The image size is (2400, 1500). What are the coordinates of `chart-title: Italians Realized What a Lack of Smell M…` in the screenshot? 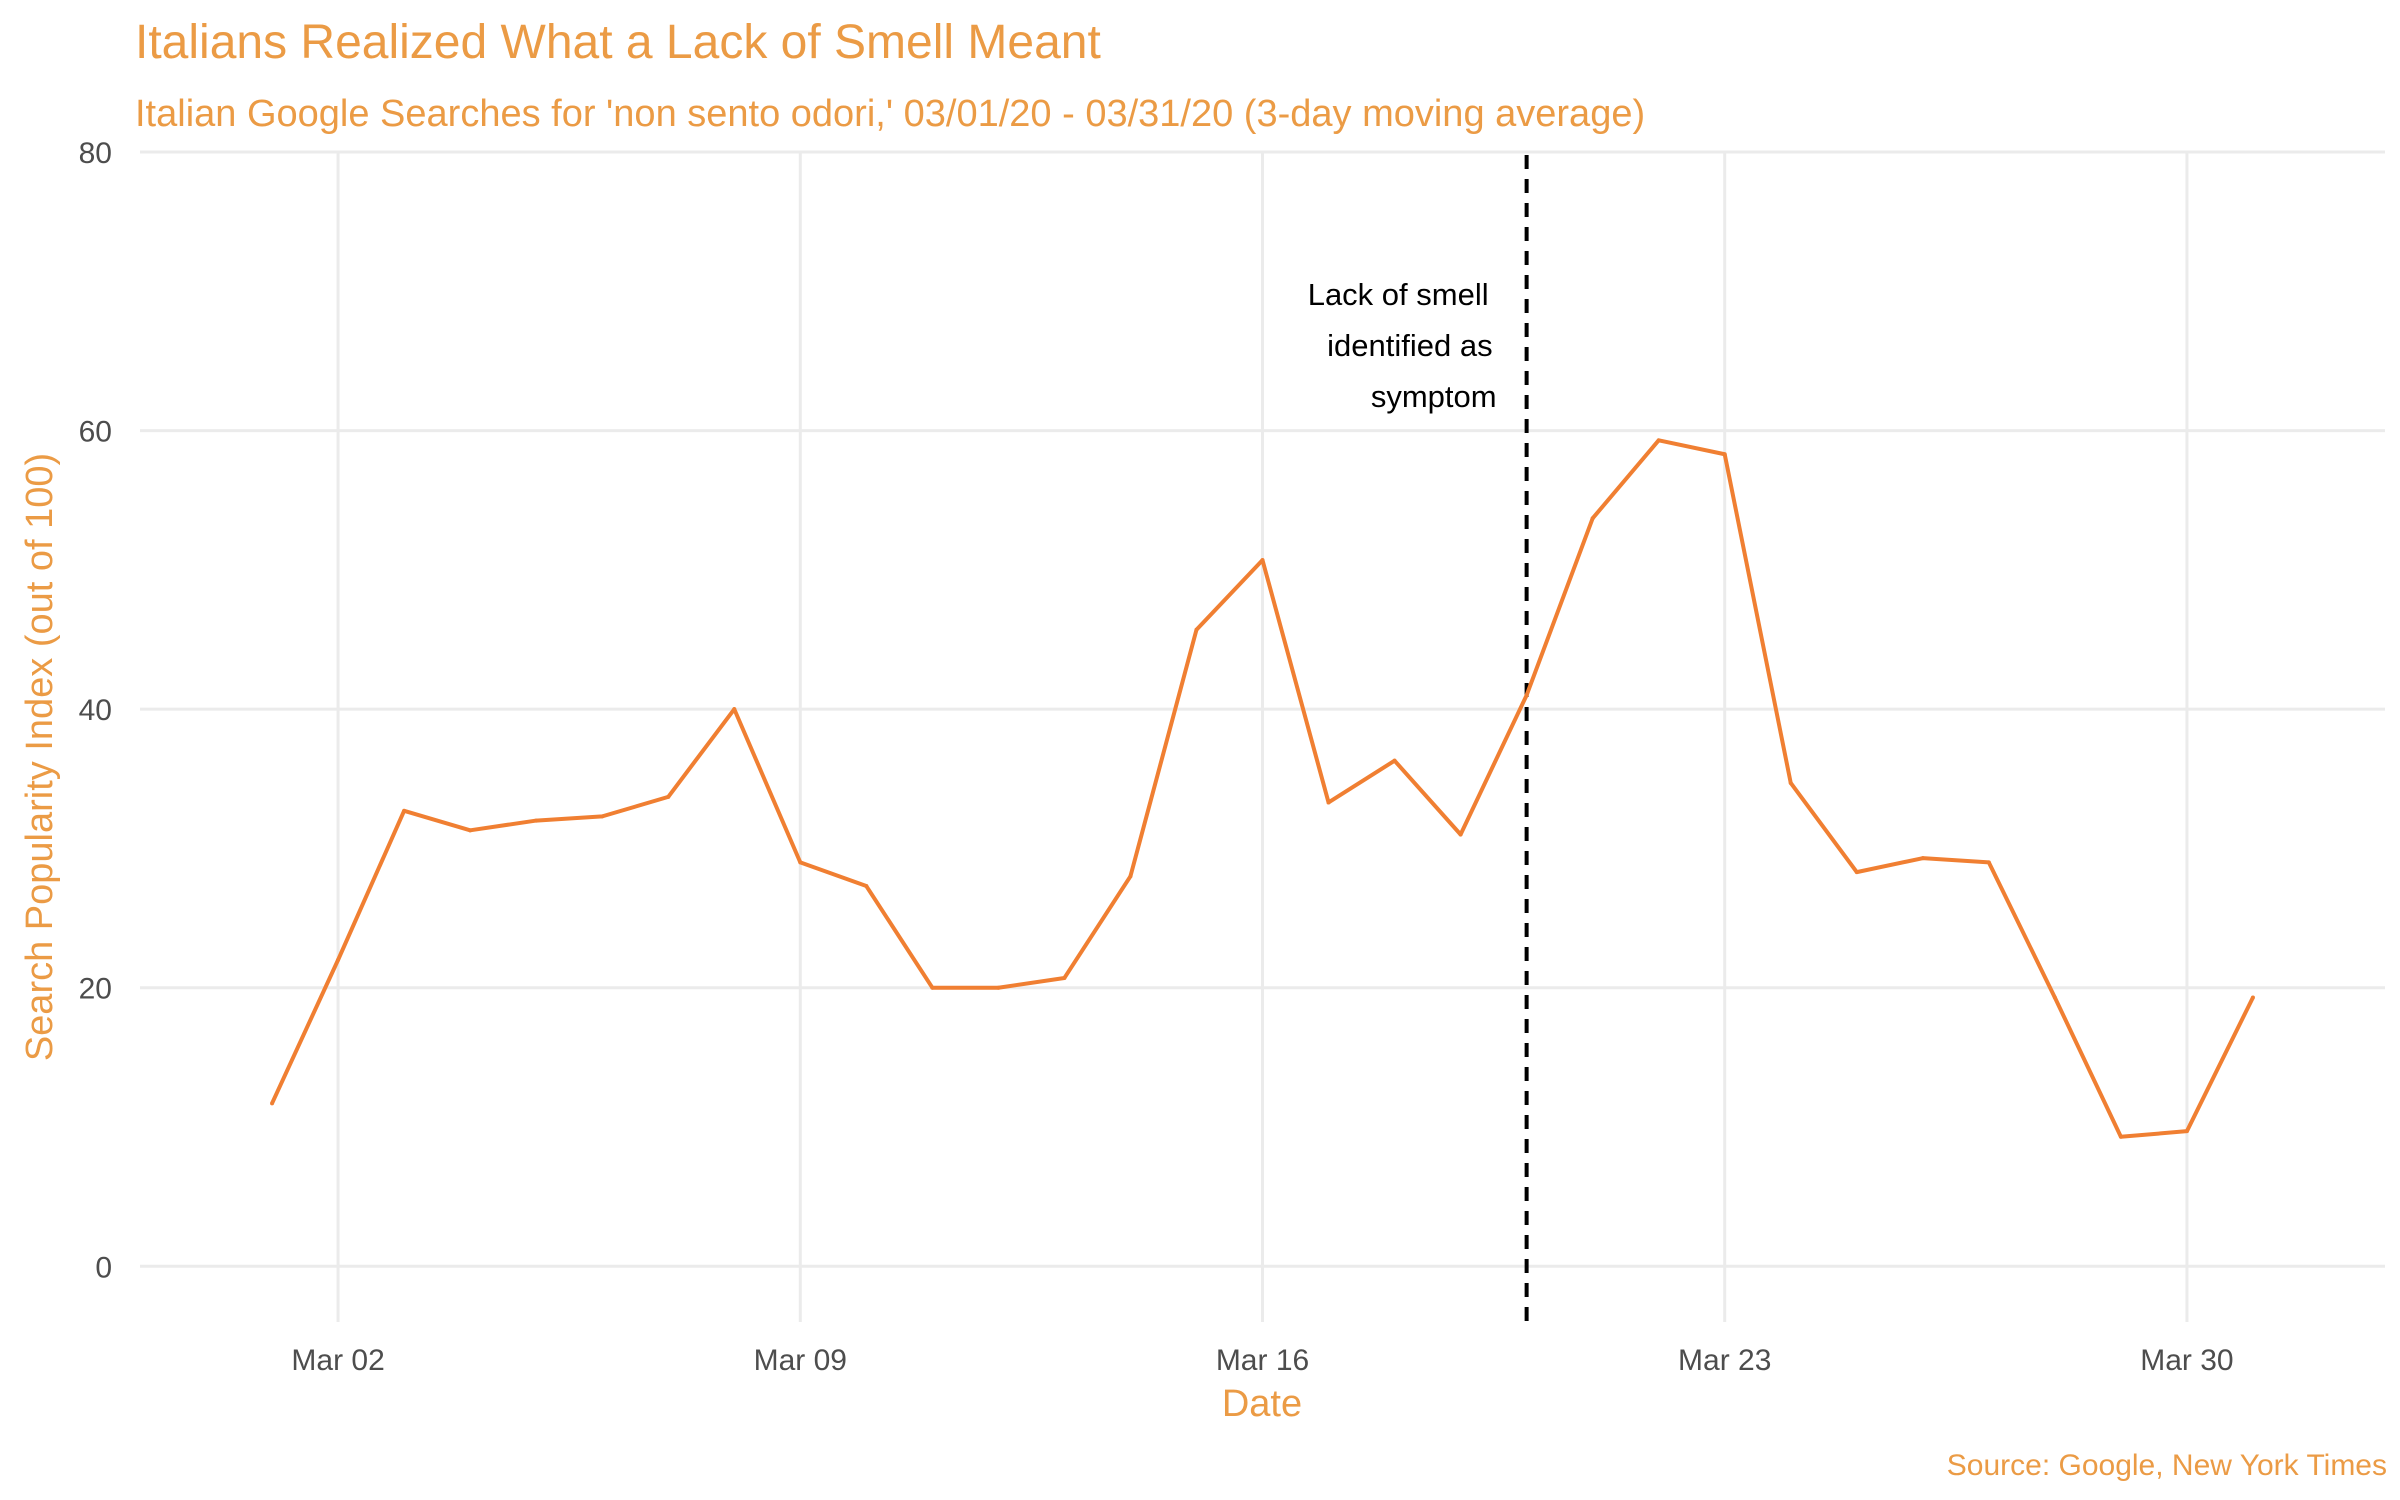 It's located at (618, 42).